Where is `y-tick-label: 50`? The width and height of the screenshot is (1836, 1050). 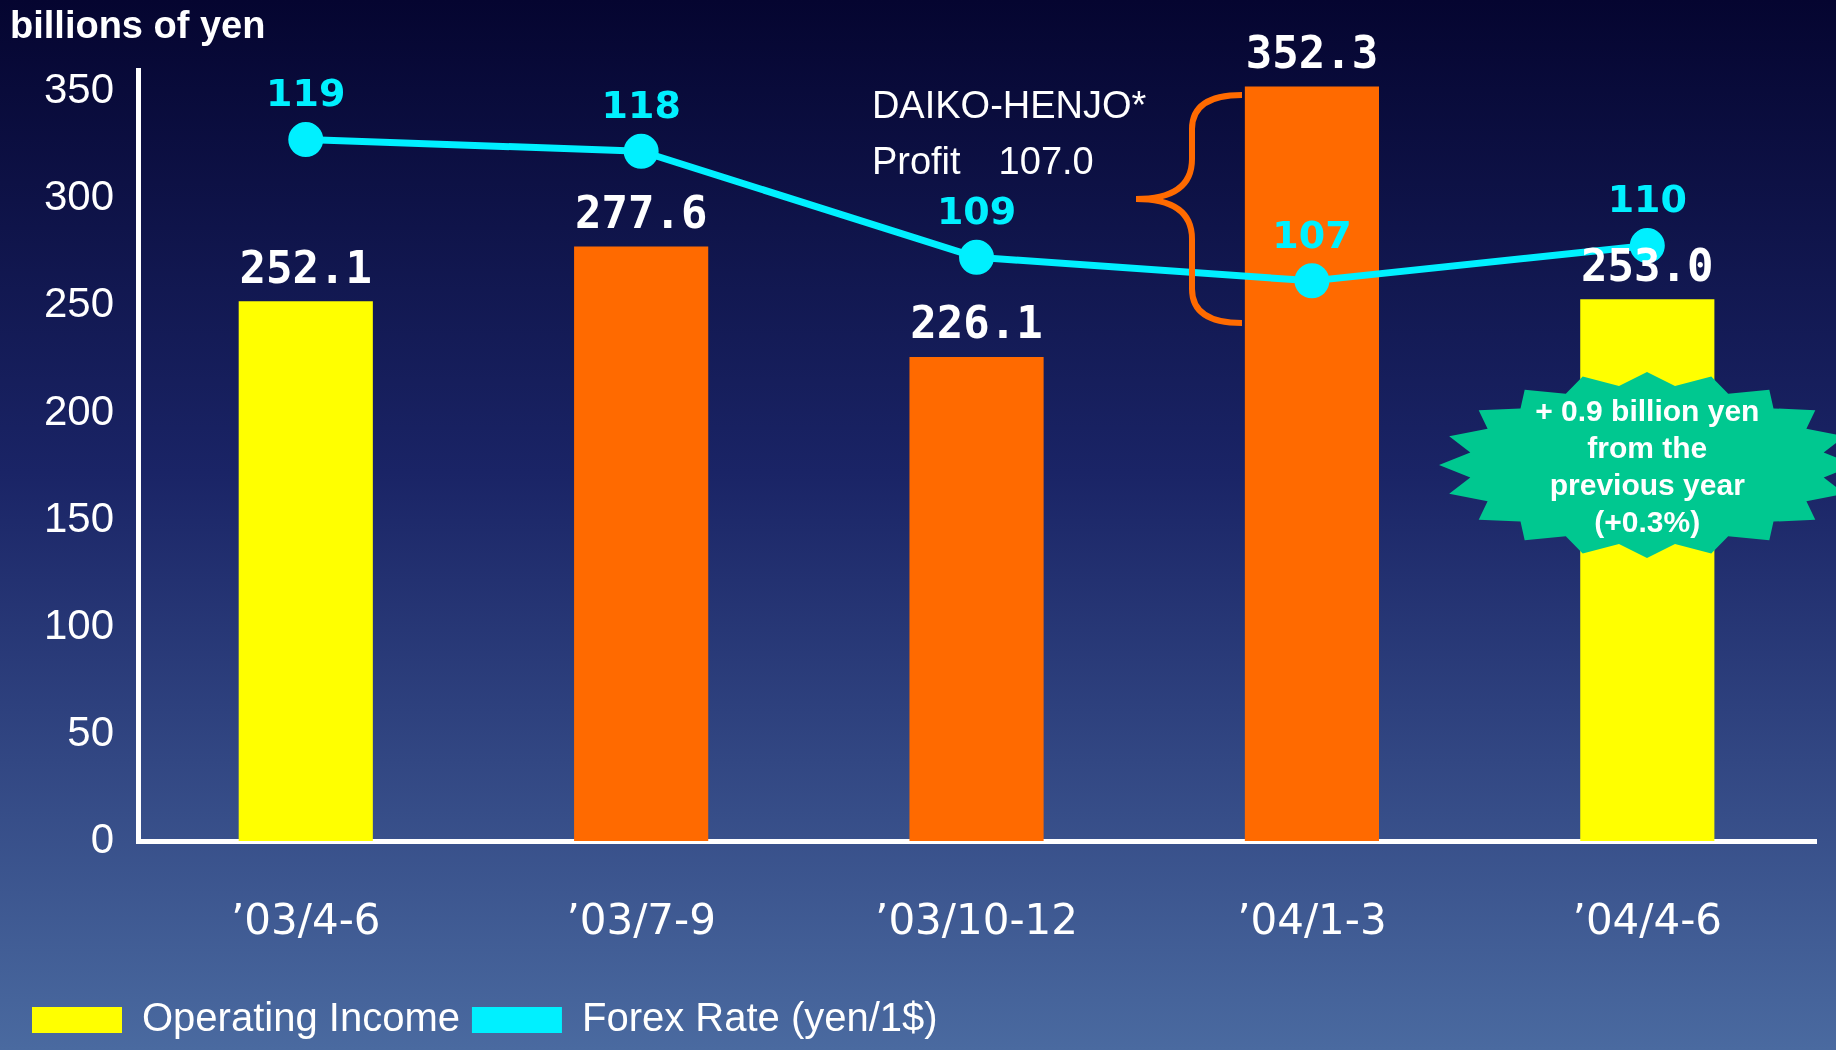
y-tick-label: 50 is located at coordinates (91, 732).